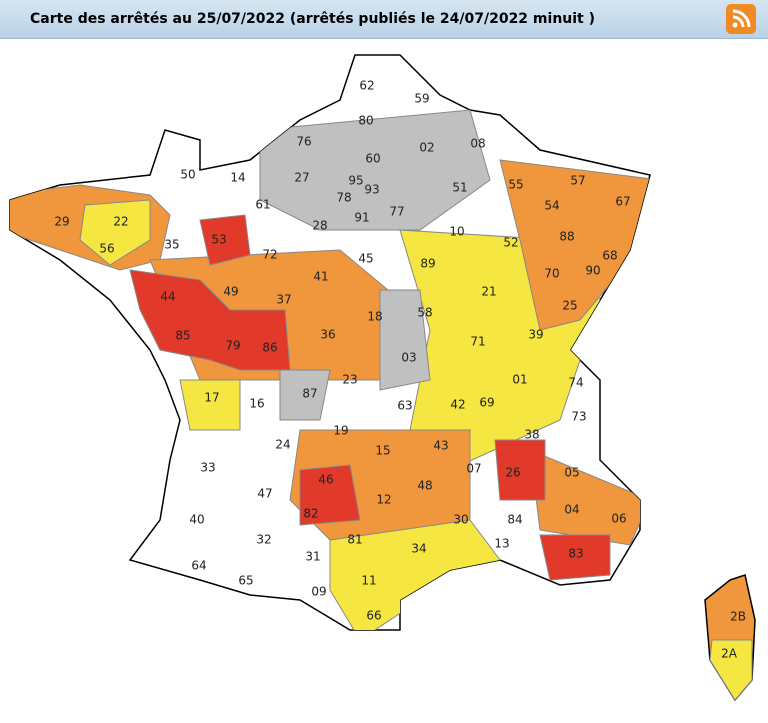  What do you see at coordinates (373, 616) in the screenshot?
I see `department-label: 66` at bounding box center [373, 616].